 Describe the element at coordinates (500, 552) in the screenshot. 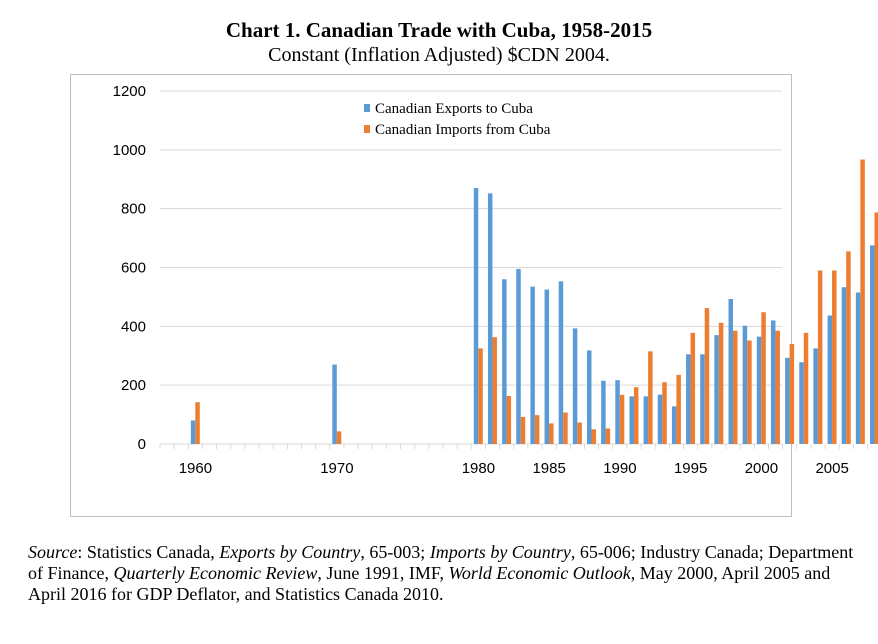

I see `source-ref-imports: Imports by Country` at that location.